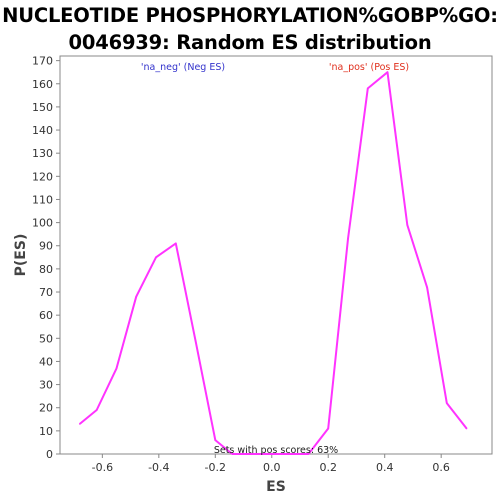 The image size is (500, 500). What do you see at coordinates (42, 176) in the screenshot?
I see `y-tick-label: 120` at bounding box center [42, 176].